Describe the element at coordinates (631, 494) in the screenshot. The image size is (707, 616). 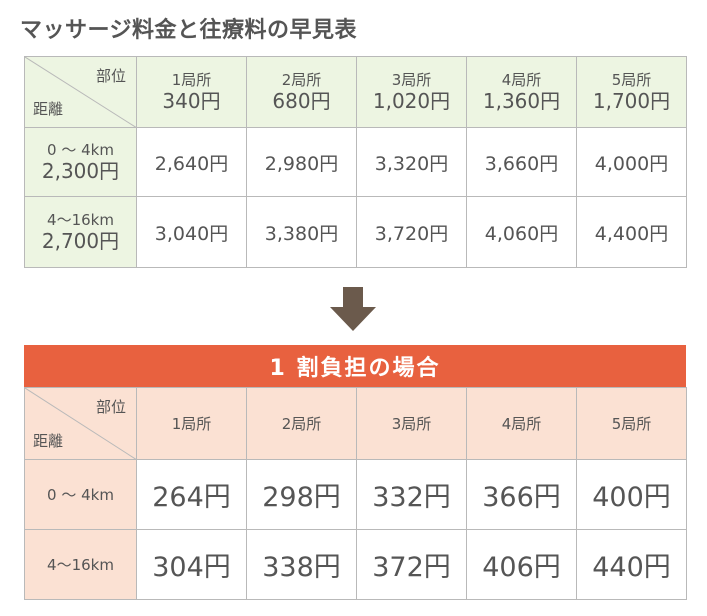
I see `price-cell: 400円` at that location.